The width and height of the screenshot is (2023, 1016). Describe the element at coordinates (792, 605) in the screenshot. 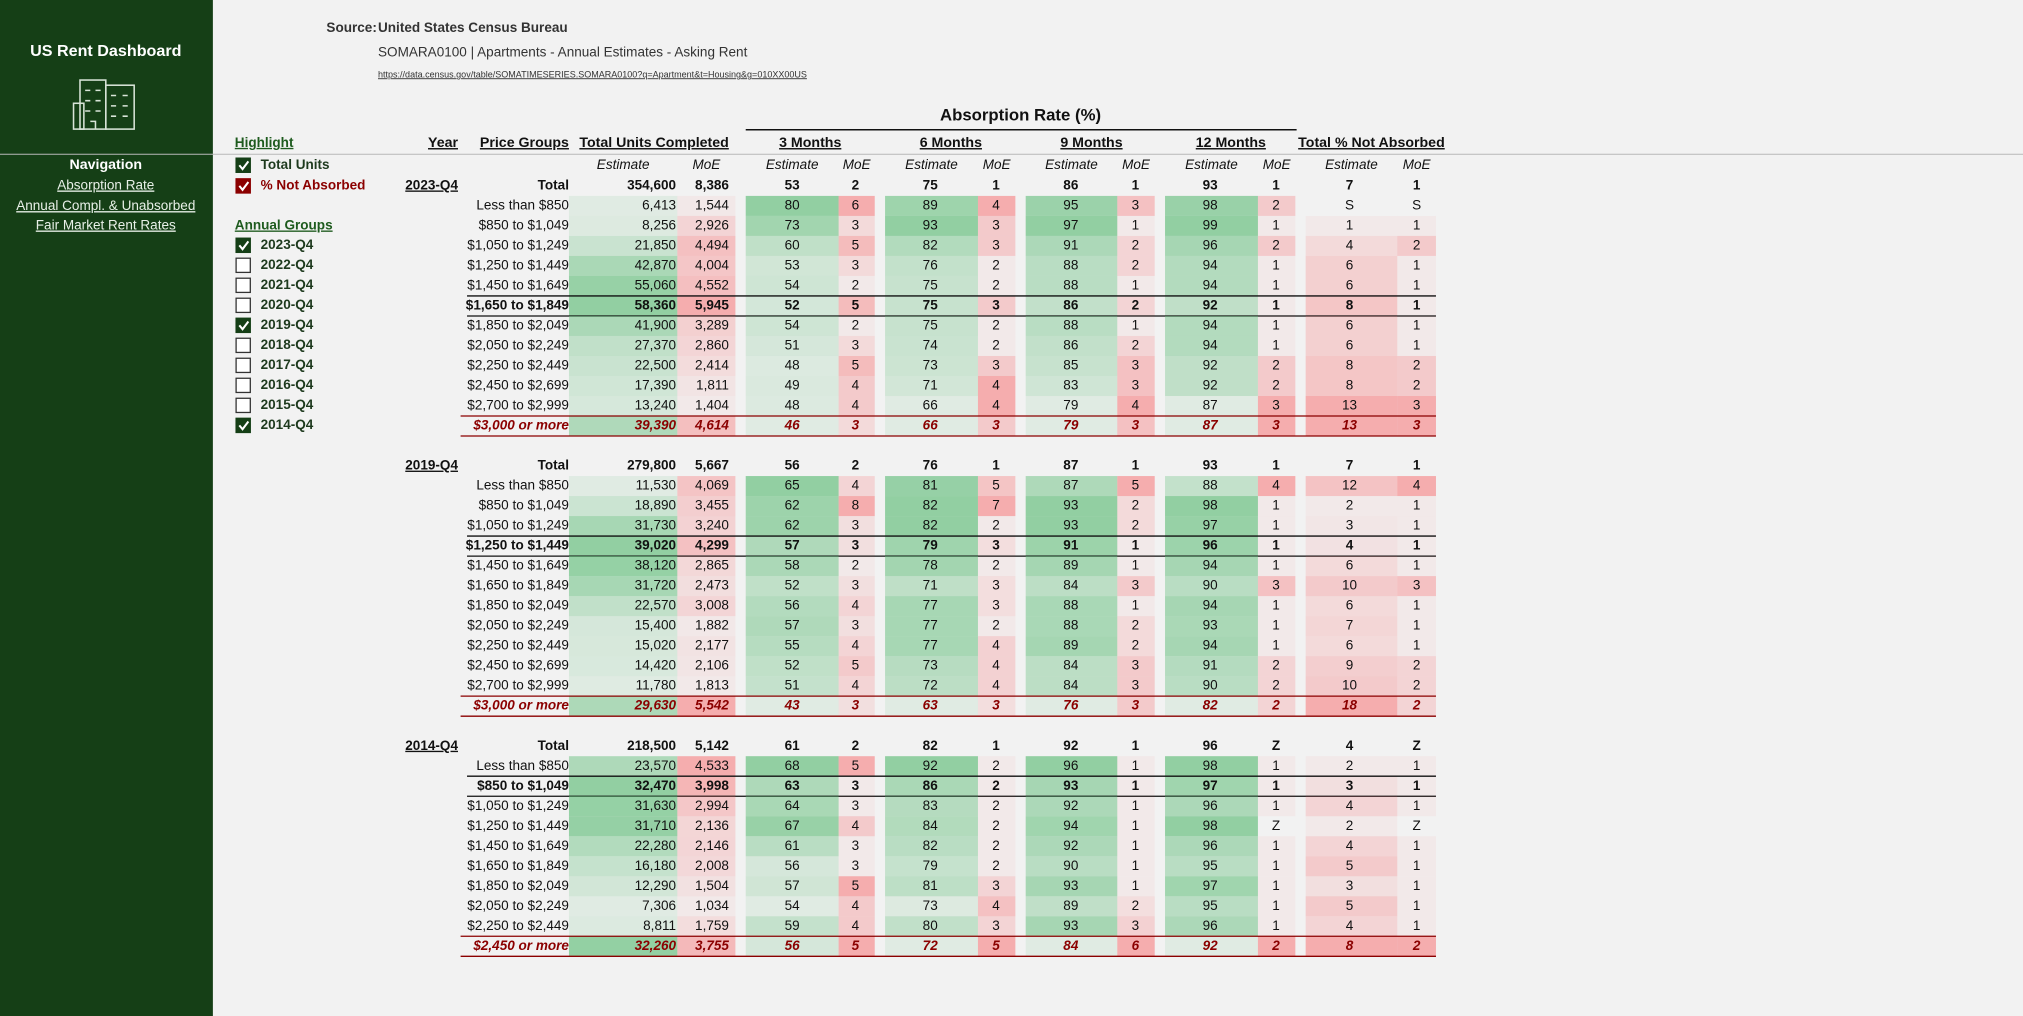

I see `cell: 56` at that location.